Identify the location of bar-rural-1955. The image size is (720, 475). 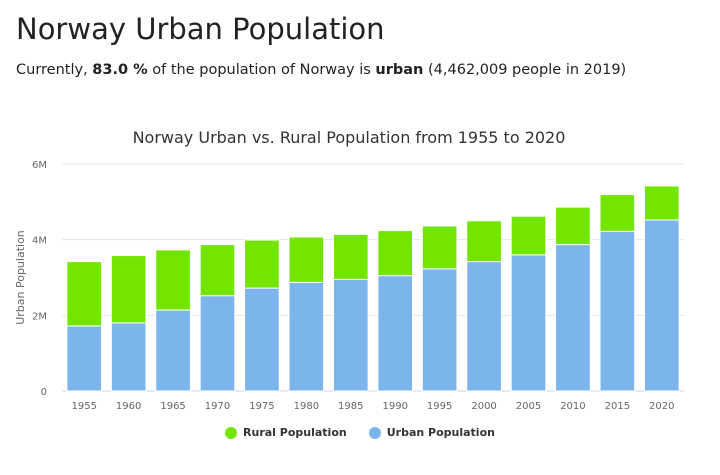
(84, 294).